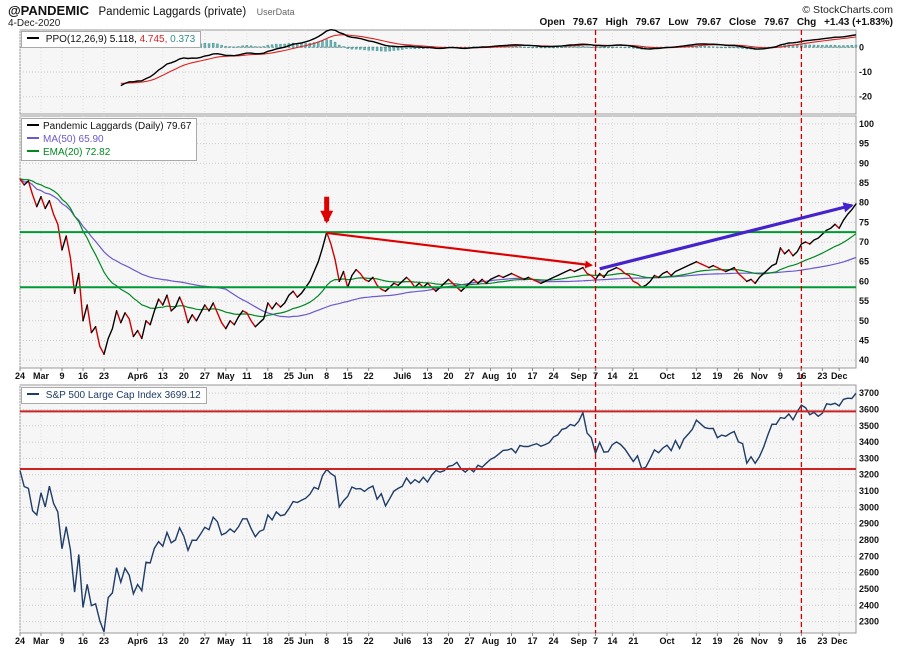 The width and height of the screenshot is (901, 650). What do you see at coordinates (137, 376) in the screenshot?
I see `svg-text: Apr6` at bounding box center [137, 376].